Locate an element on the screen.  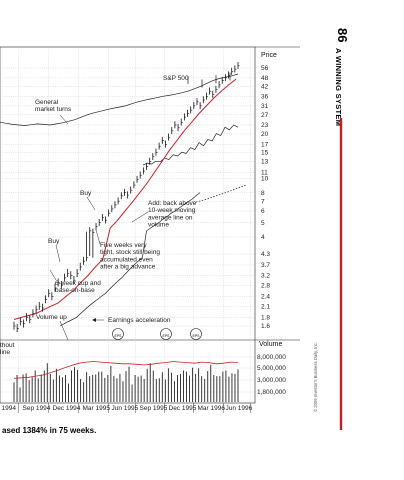
figure-caption: ased 1384% in 75 weeks. is located at coordinates (49, 430).